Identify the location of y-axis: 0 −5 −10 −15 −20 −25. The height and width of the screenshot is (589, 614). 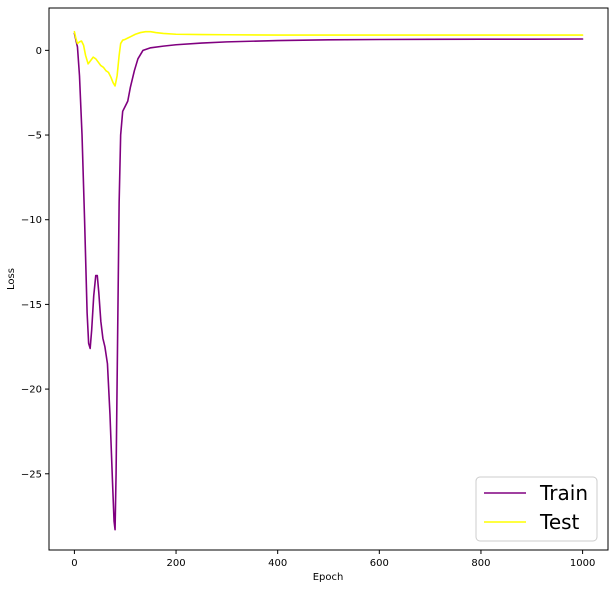
(35, 263).